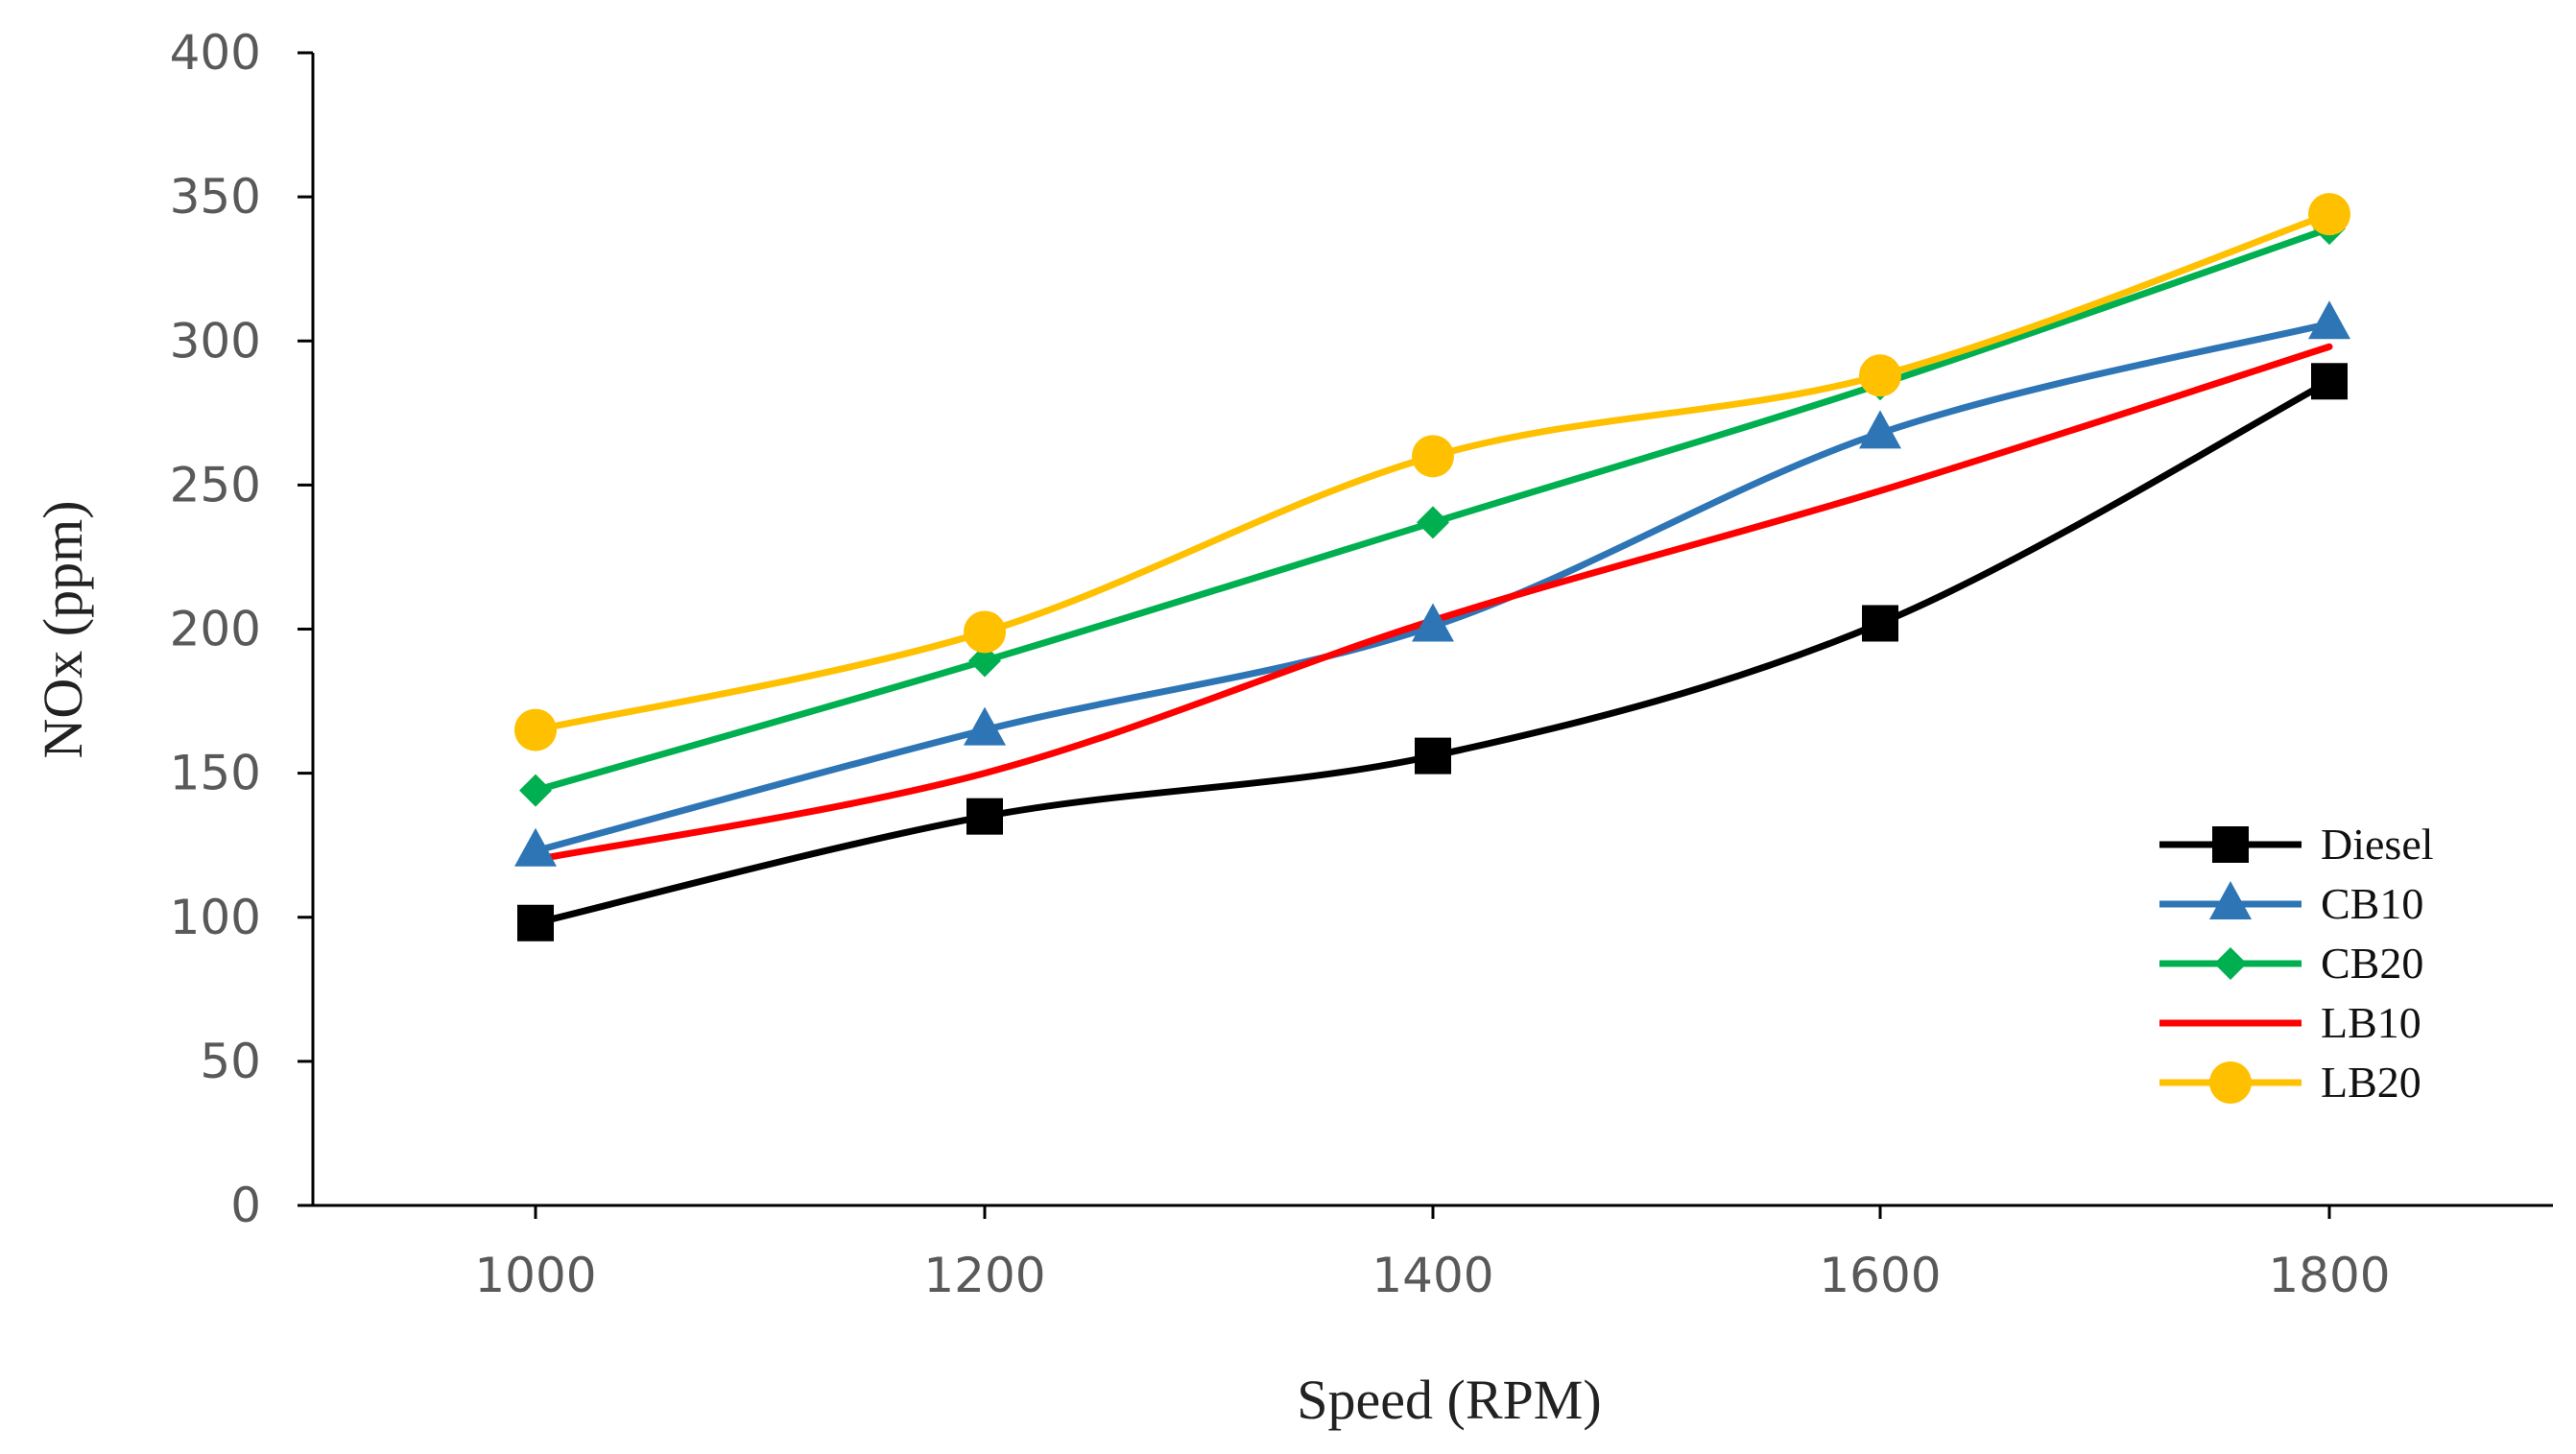  Describe the element at coordinates (215, 774) in the screenshot. I see `y-tick-label: 150` at that location.